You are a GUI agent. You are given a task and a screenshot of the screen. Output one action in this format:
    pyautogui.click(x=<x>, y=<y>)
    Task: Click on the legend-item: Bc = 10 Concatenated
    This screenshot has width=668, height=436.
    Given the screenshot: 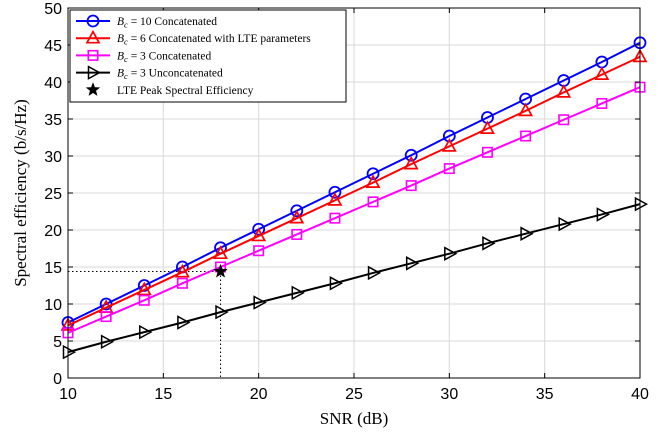 What is the action you would take?
    pyautogui.click(x=146, y=22)
    